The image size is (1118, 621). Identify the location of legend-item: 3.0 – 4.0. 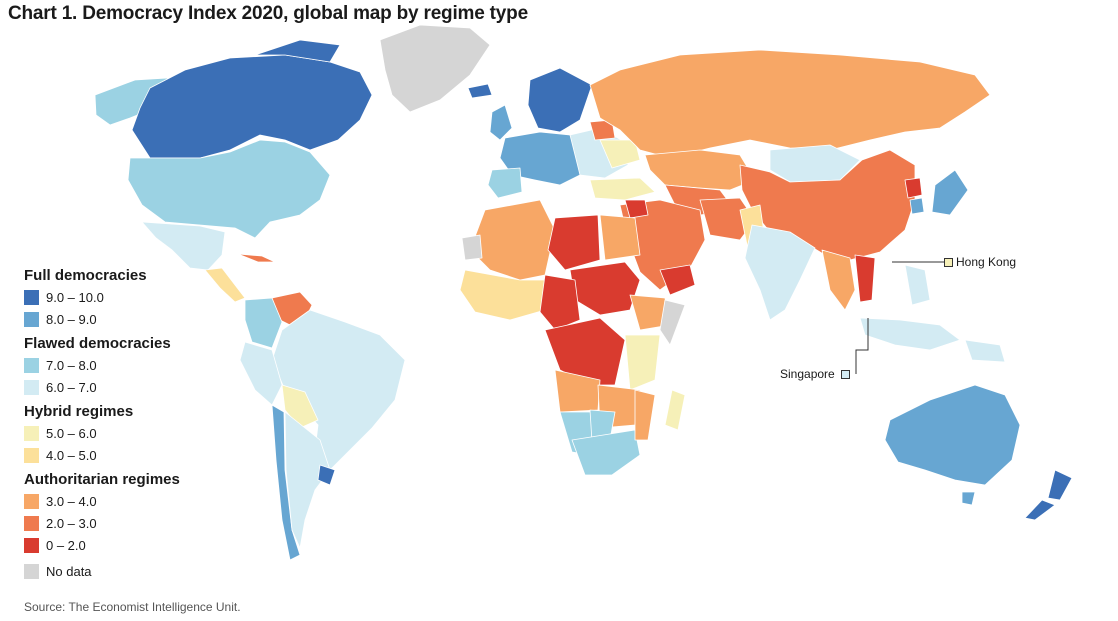
(124, 501).